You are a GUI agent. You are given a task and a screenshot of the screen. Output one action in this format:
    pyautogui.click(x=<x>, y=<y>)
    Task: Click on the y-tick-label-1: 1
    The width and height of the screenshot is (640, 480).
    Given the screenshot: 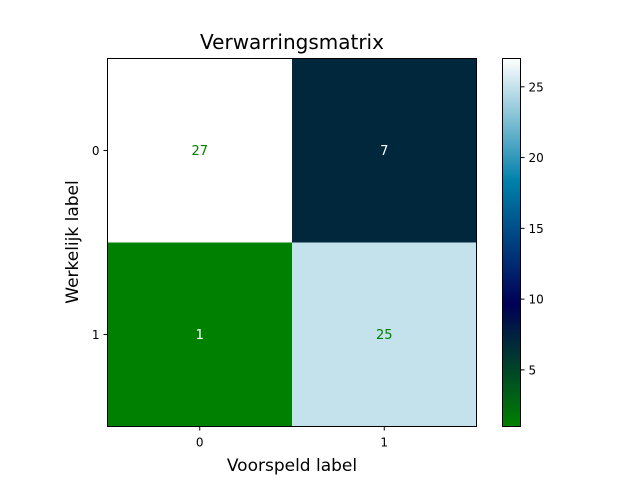 What is the action you would take?
    pyautogui.click(x=96, y=335)
    